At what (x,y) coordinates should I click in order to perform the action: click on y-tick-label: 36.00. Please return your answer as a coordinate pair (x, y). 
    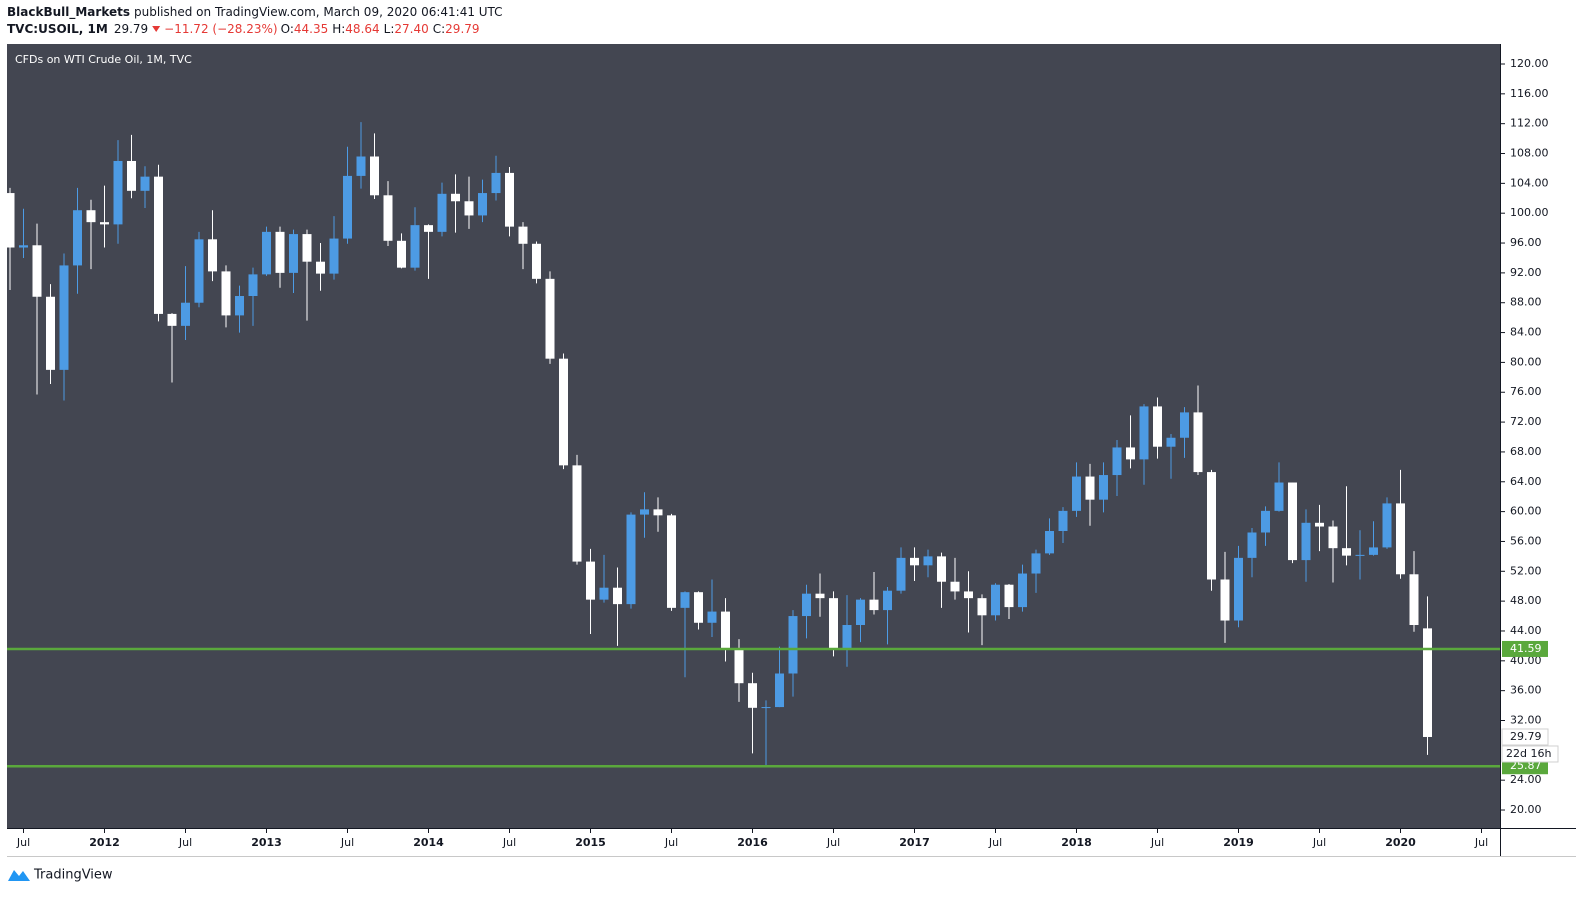
    Looking at the image, I should click on (1526, 690).